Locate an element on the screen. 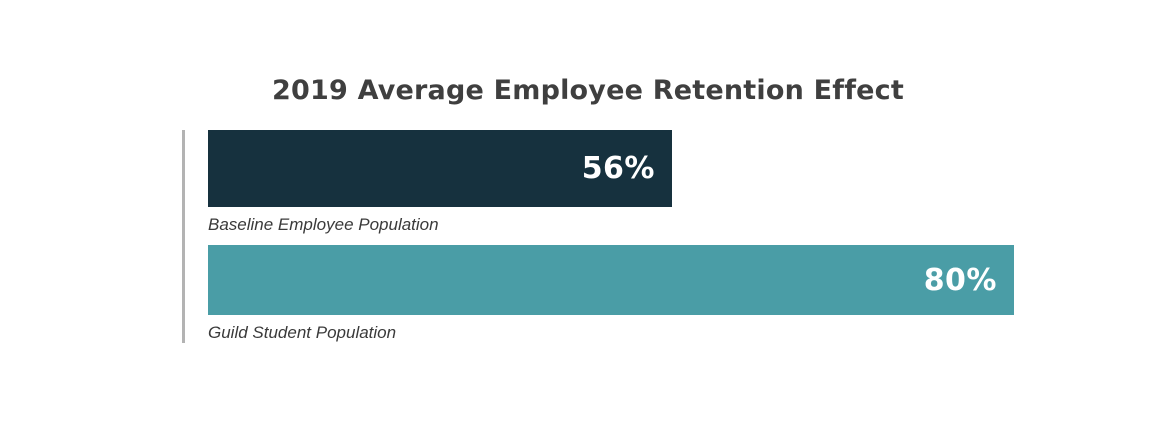 This screenshot has width=1176, height=432. chart-title: 2019 Average Employee Retention Effect is located at coordinates (588, 90).